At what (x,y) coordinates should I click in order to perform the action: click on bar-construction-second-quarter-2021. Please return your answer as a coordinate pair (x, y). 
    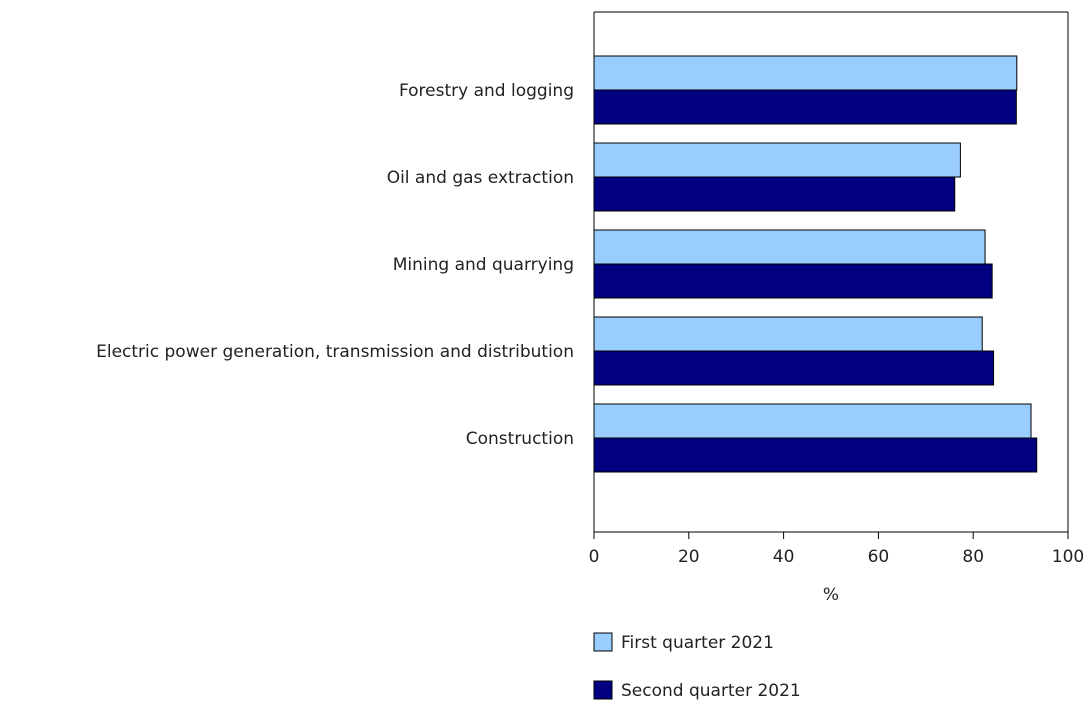
    Looking at the image, I should click on (815, 455).